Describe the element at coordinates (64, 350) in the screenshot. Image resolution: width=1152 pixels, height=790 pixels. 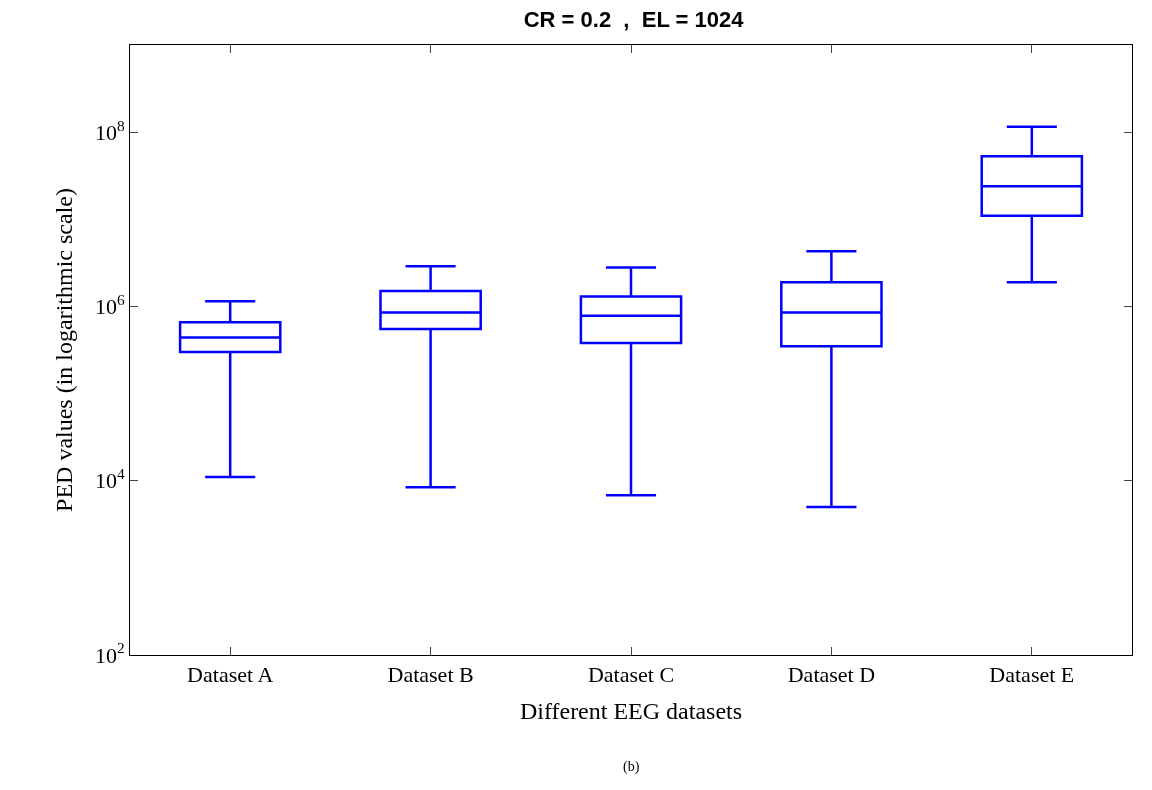
I see `y-axis-title: PED values (in logarithmic scale)` at that location.